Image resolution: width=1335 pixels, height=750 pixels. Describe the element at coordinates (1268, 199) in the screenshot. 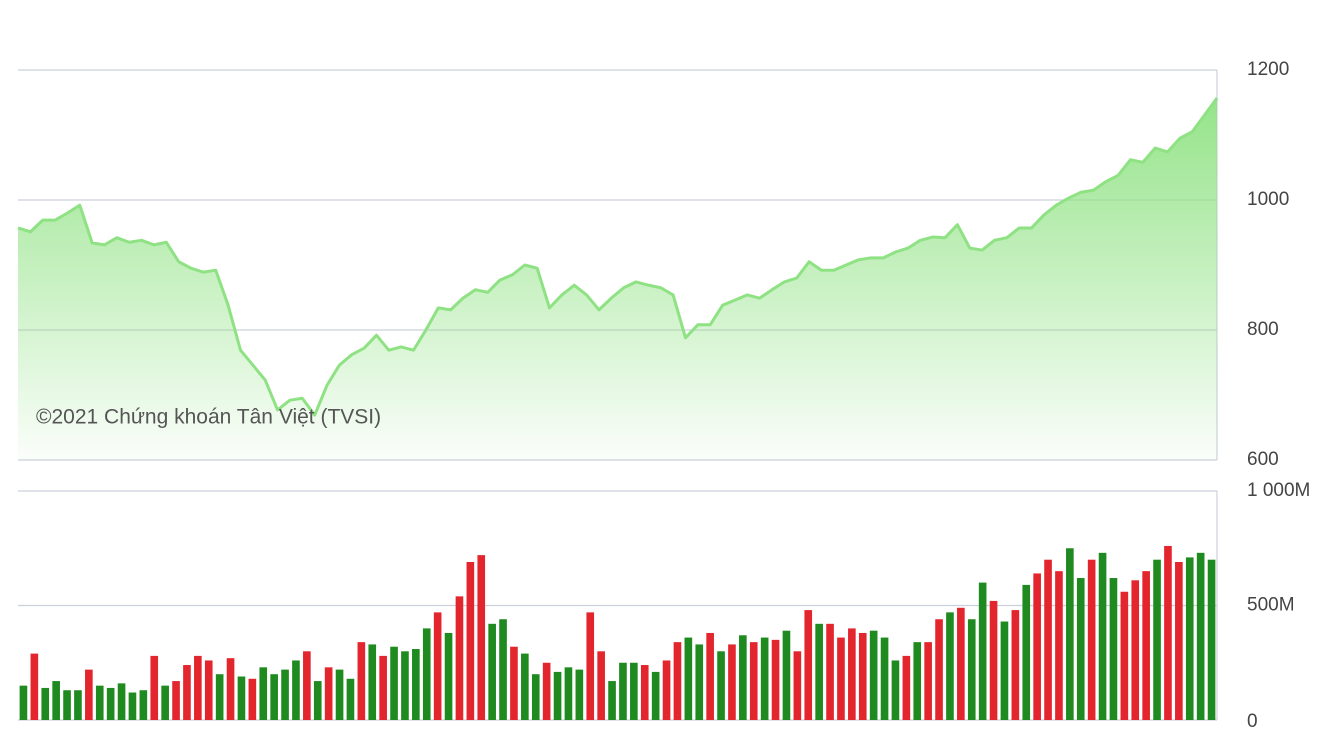

I see `y-tick-label: 1000` at that location.